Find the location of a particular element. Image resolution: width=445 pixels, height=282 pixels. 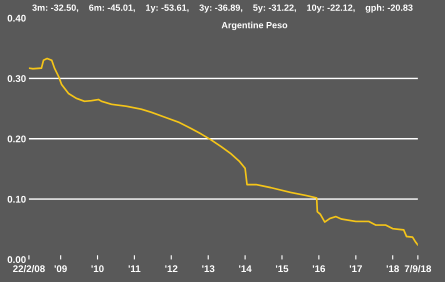

x-tick-label: 7/9/18 is located at coordinates (418, 268).